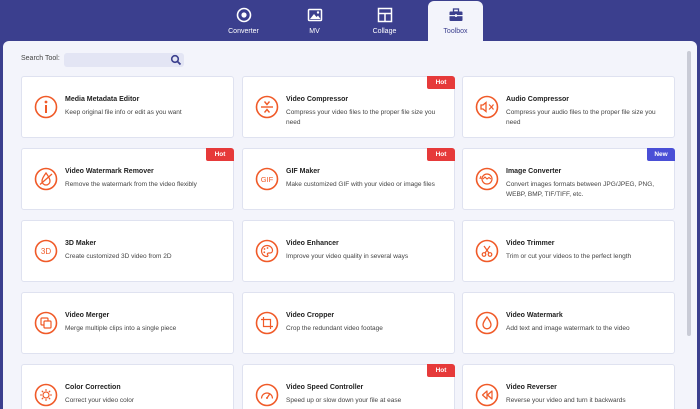 This screenshot has height=409, width=700. Describe the element at coordinates (102, 99) in the screenshot. I see `tool-title: Media Metadata Editor` at that location.